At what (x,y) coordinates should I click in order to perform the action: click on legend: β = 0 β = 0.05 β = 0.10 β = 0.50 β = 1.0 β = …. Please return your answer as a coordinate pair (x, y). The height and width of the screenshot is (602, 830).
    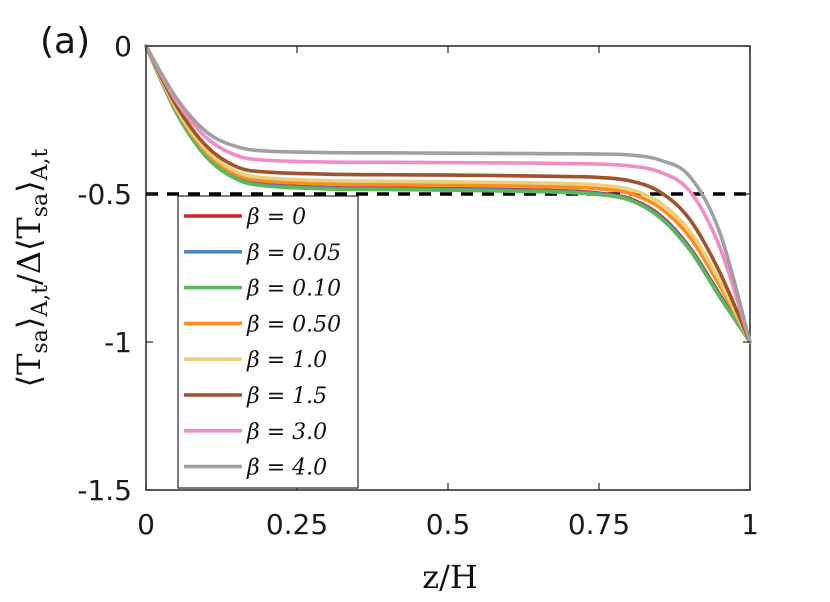
    Looking at the image, I should click on (268, 342).